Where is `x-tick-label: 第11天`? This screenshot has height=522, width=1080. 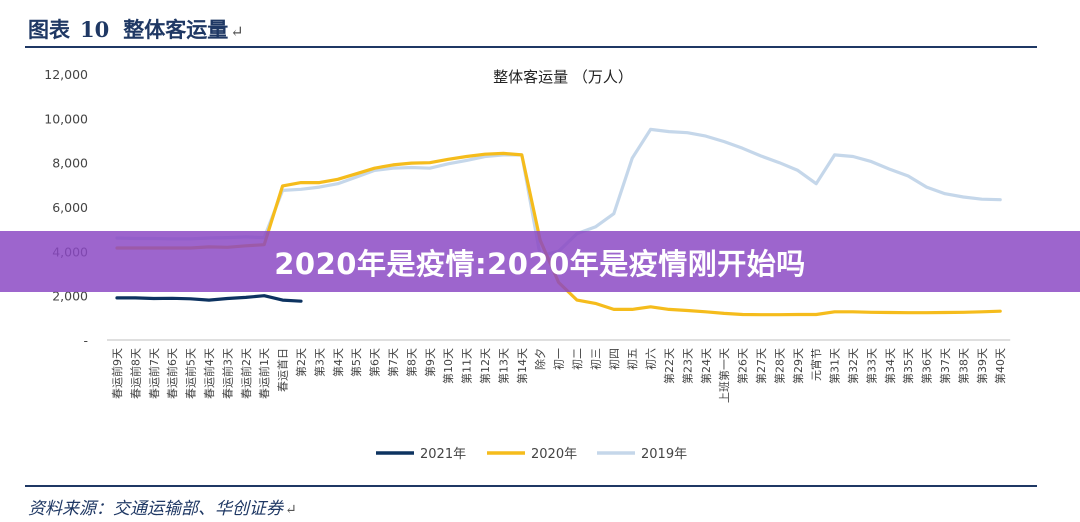
x-tick-label: 第11天 is located at coordinates (467, 366).